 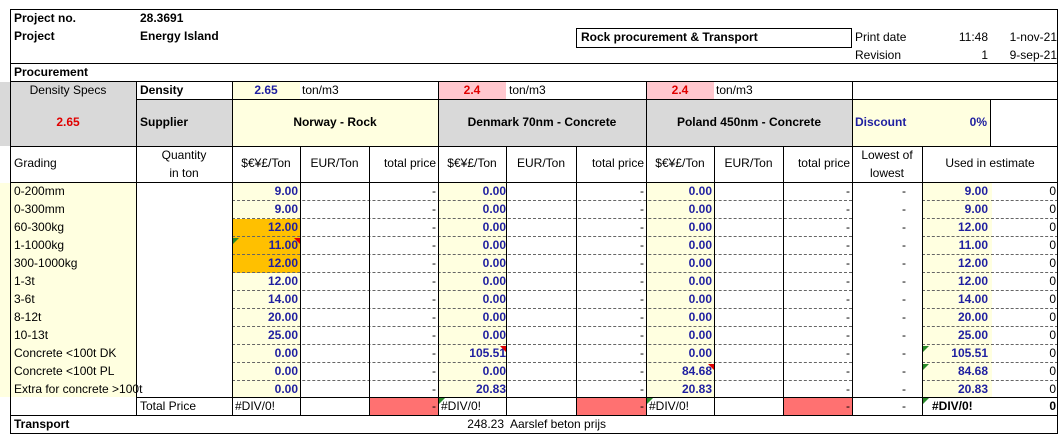 What do you see at coordinates (485, 424) in the screenshot?
I see `transport-value: 248.23` at bounding box center [485, 424].